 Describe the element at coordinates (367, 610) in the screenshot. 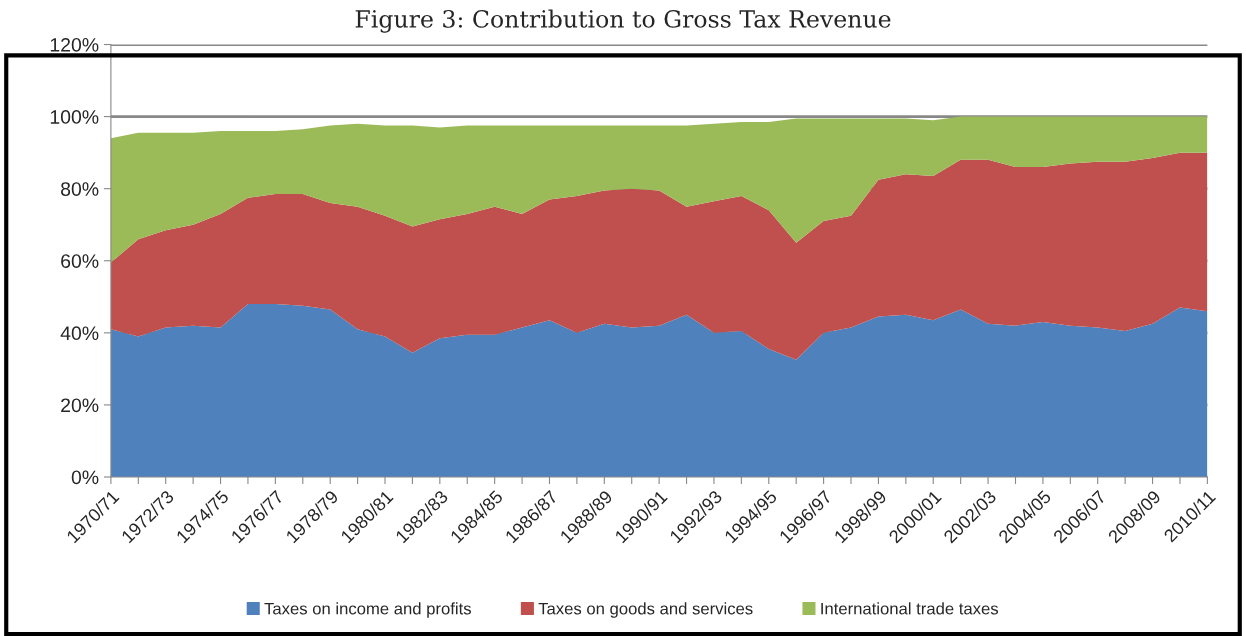

I see `legend-label: Taxes on income and profits` at that location.